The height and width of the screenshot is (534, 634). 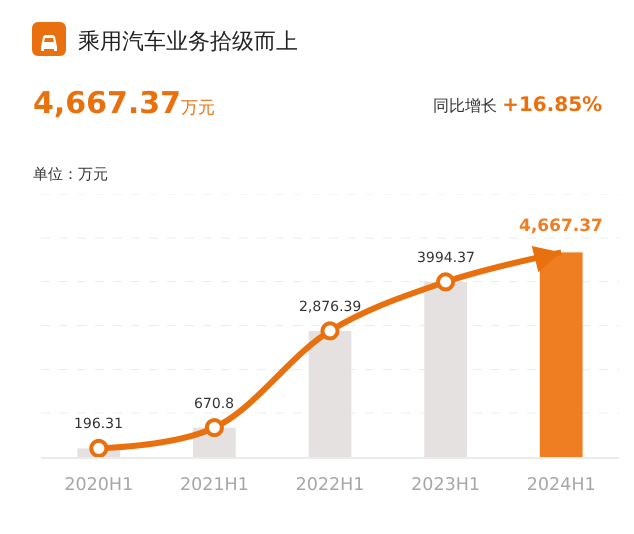 What do you see at coordinates (330, 485) in the screenshot?
I see `x-tick-label: 2022H1` at bounding box center [330, 485].